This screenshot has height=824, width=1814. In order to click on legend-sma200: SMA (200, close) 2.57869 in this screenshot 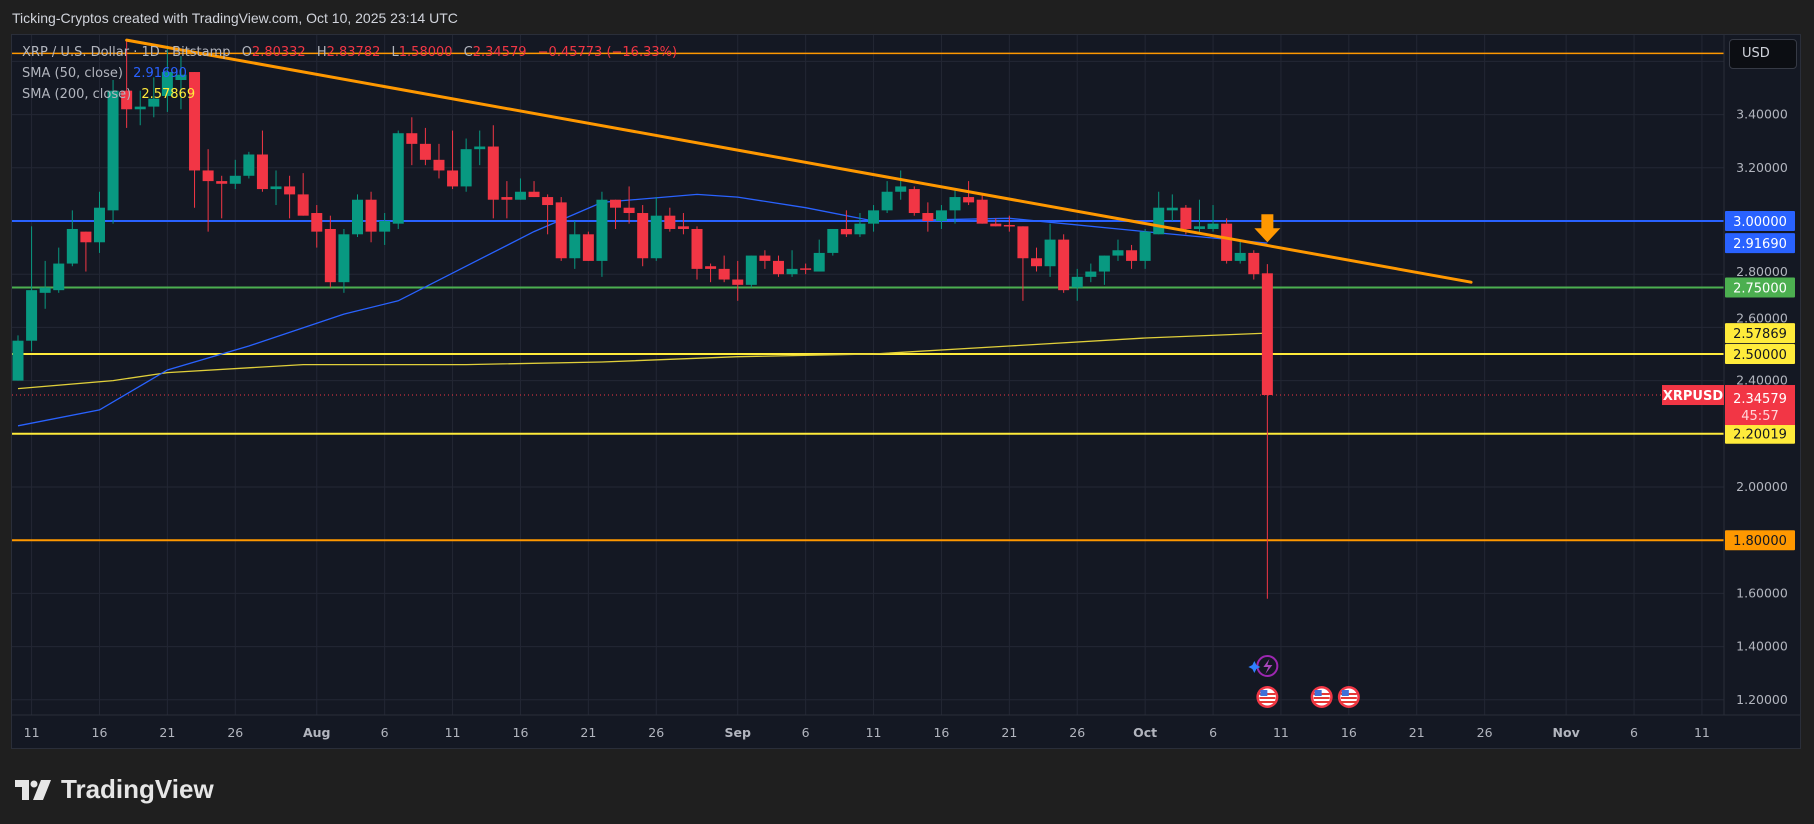, I will do `click(108, 94)`.